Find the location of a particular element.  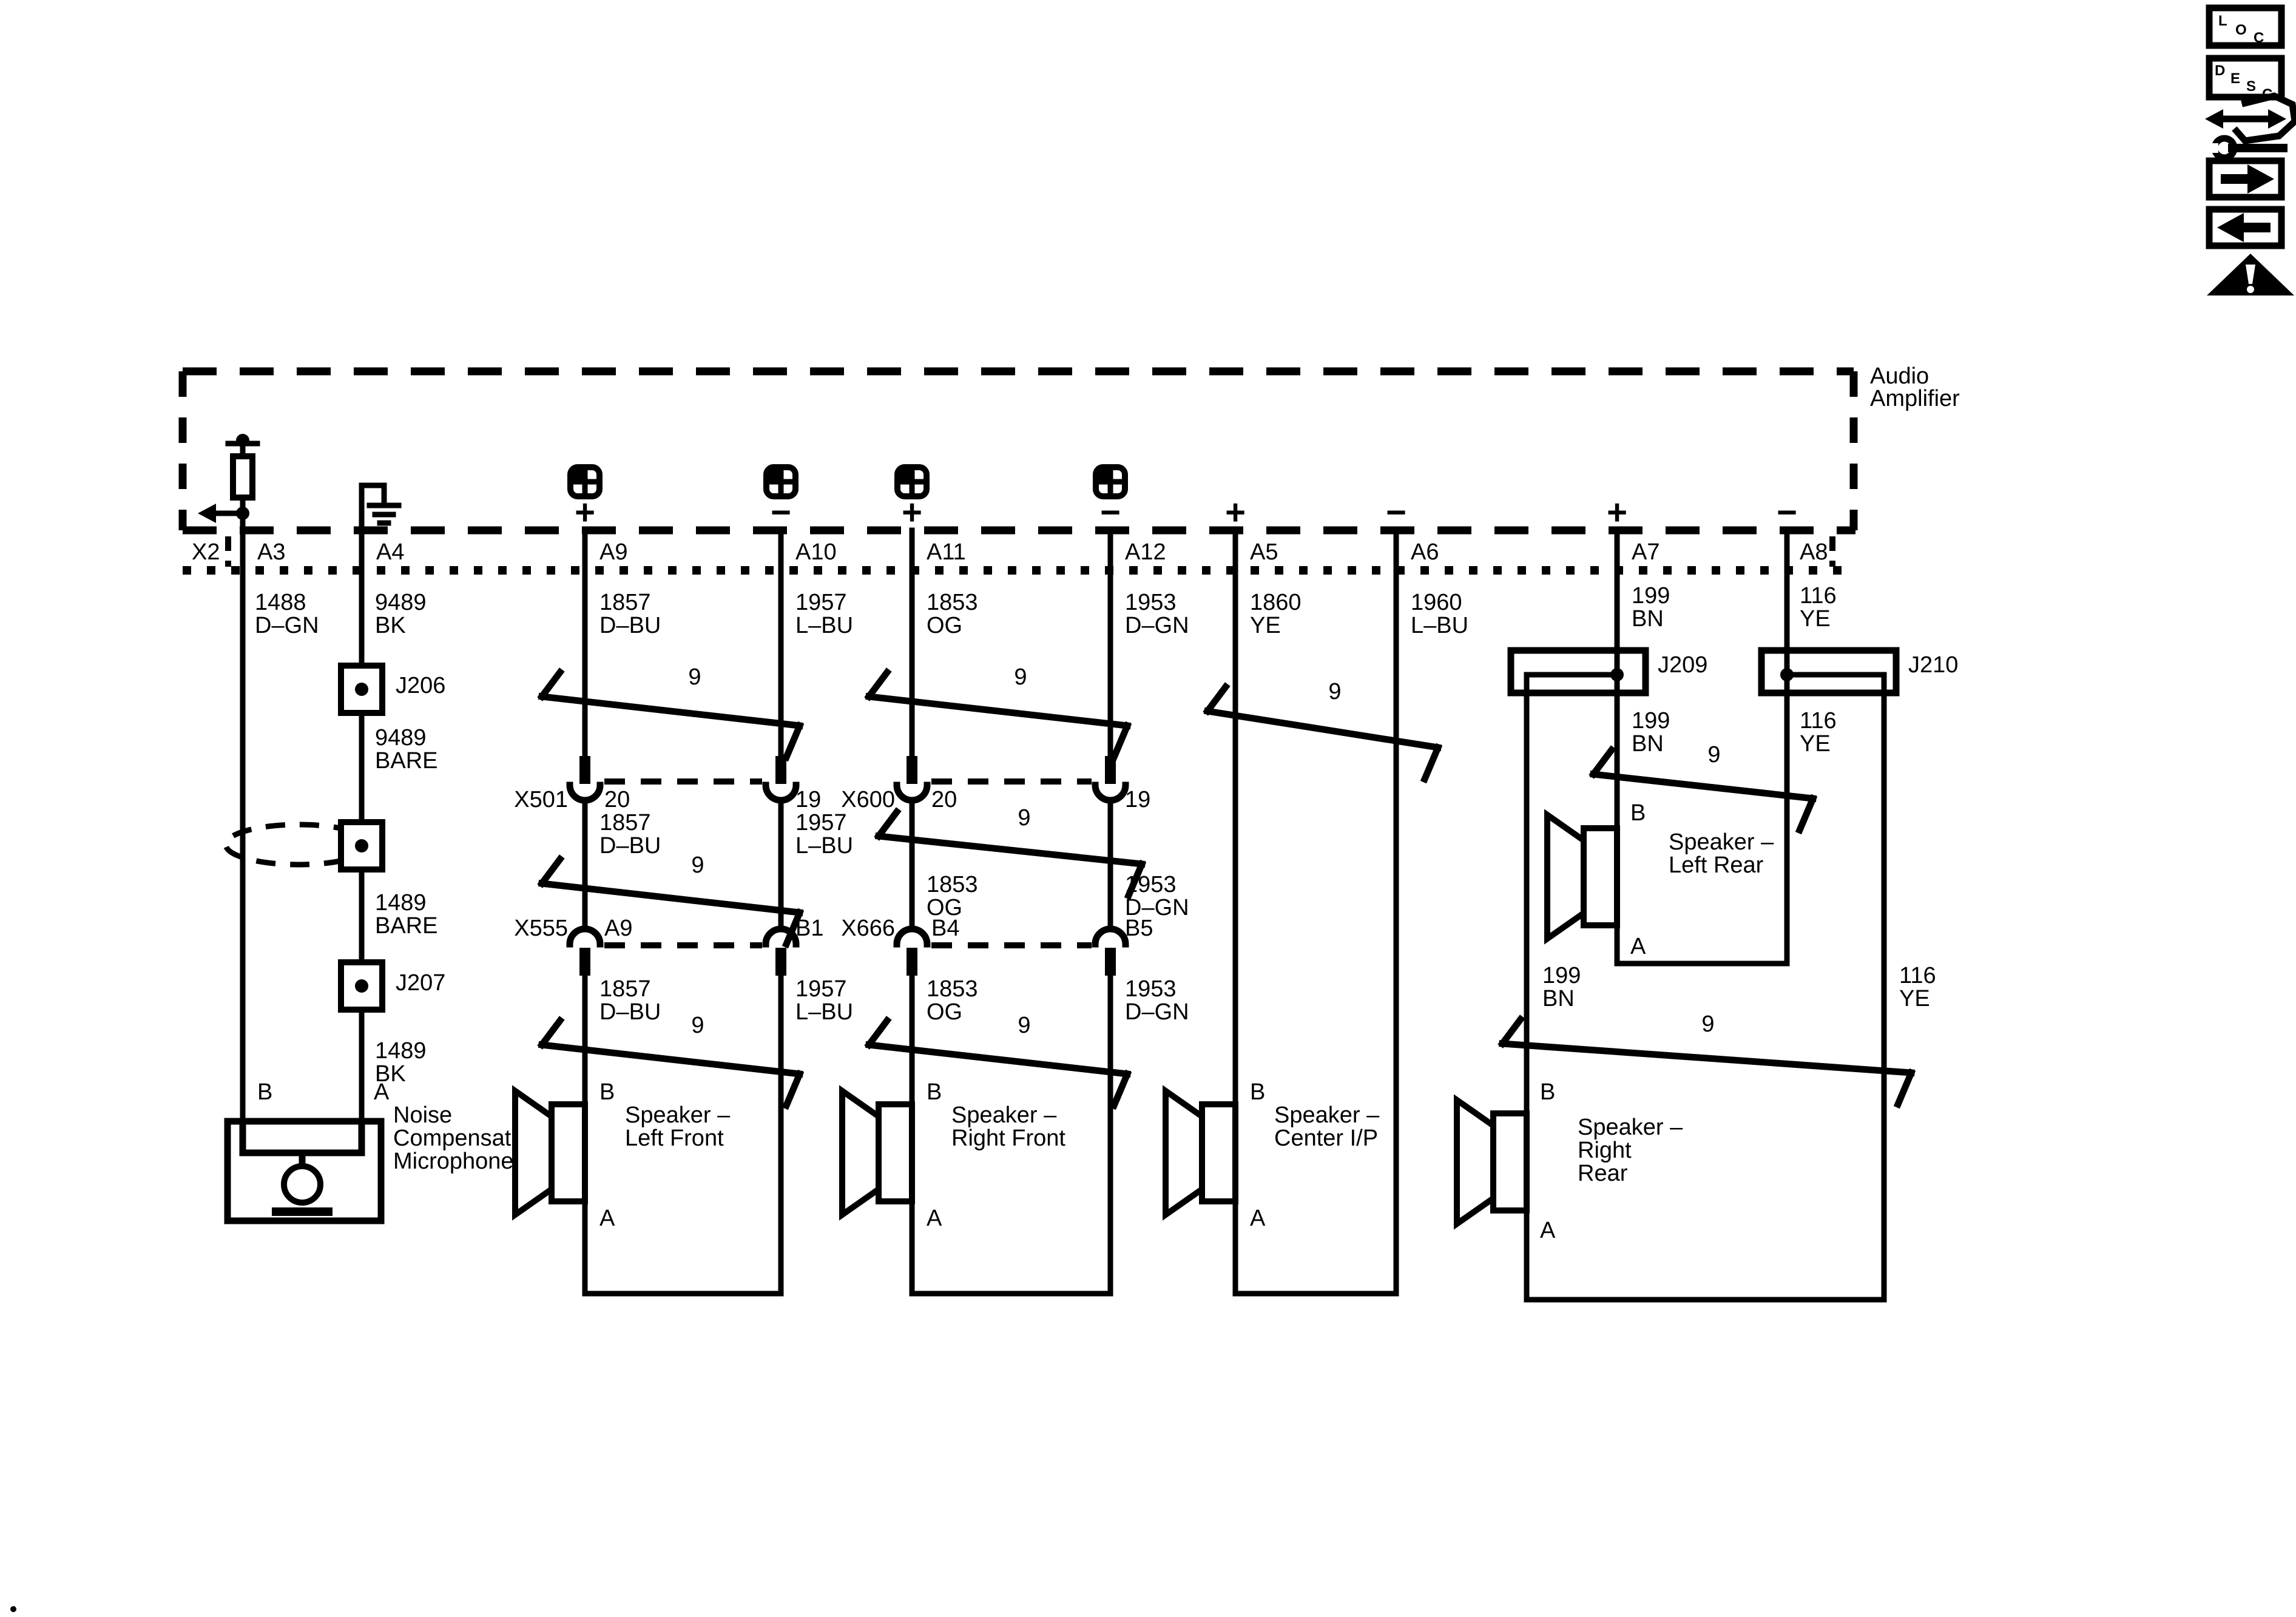

shield-icon-a12 is located at coordinates (1110, 482).